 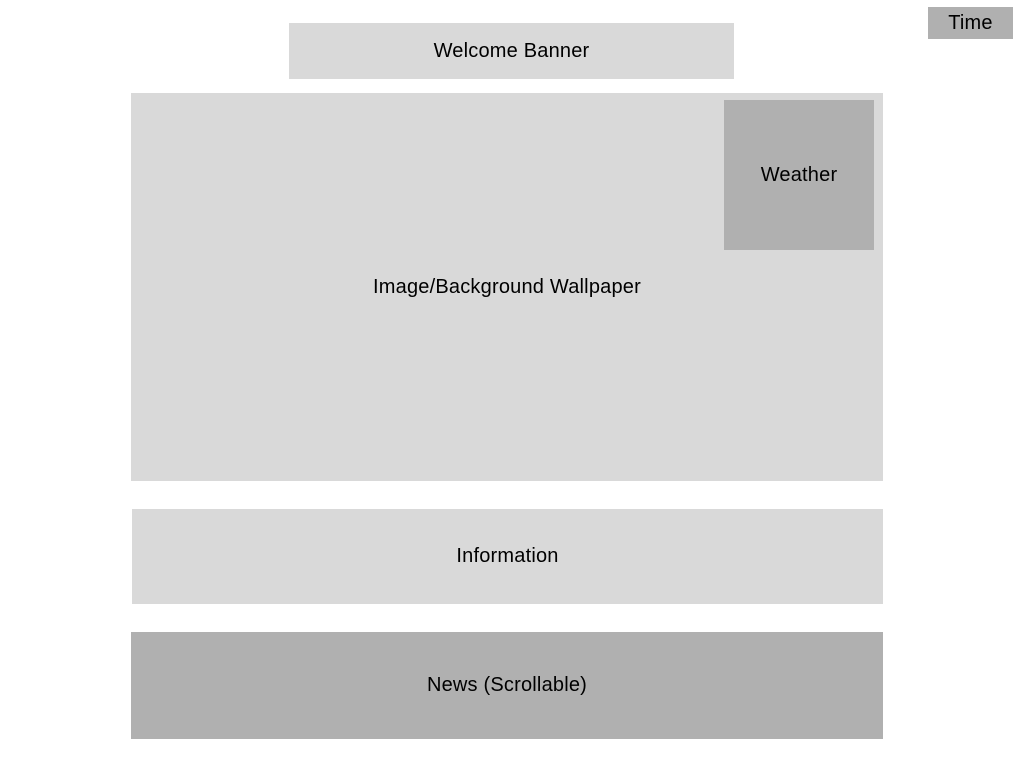 I want to click on news-panel: News (Scrollable), so click(x=507, y=685).